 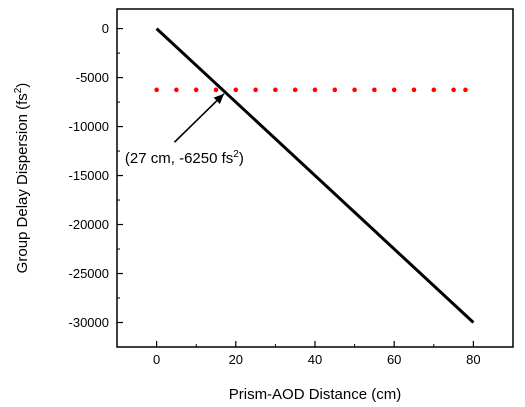 What do you see at coordinates (315, 359) in the screenshot?
I see `x-tick-label-2: 40` at bounding box center [315, 359].